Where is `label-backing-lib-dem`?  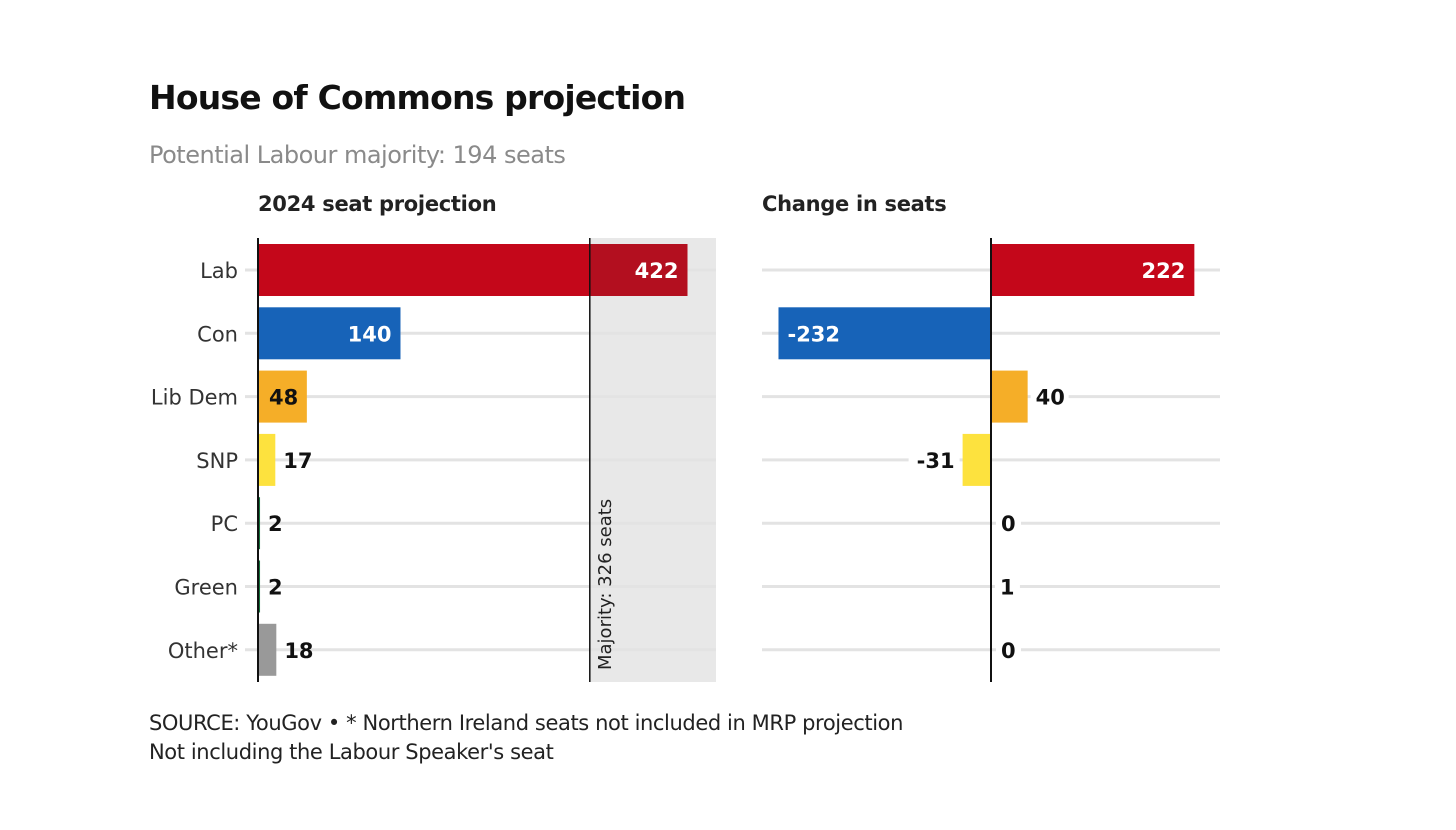
label-backing-lib-dem is located at coordinates (1049, 396).